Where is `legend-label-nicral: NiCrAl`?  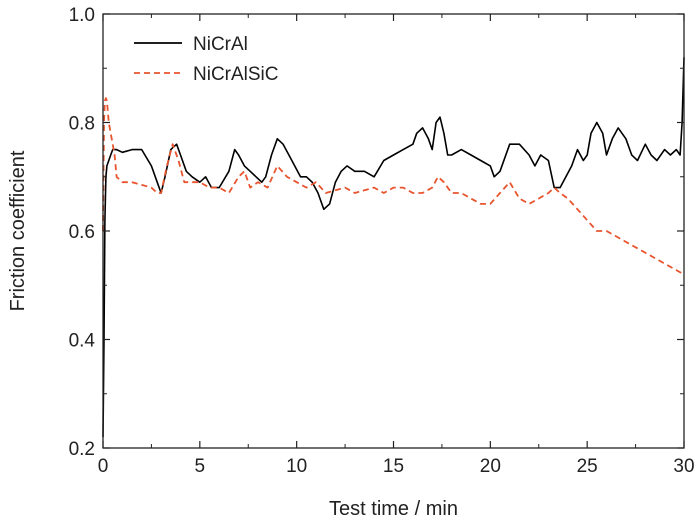 legend-label-nicral: NiCrAl is located at coordinates (220, 44).